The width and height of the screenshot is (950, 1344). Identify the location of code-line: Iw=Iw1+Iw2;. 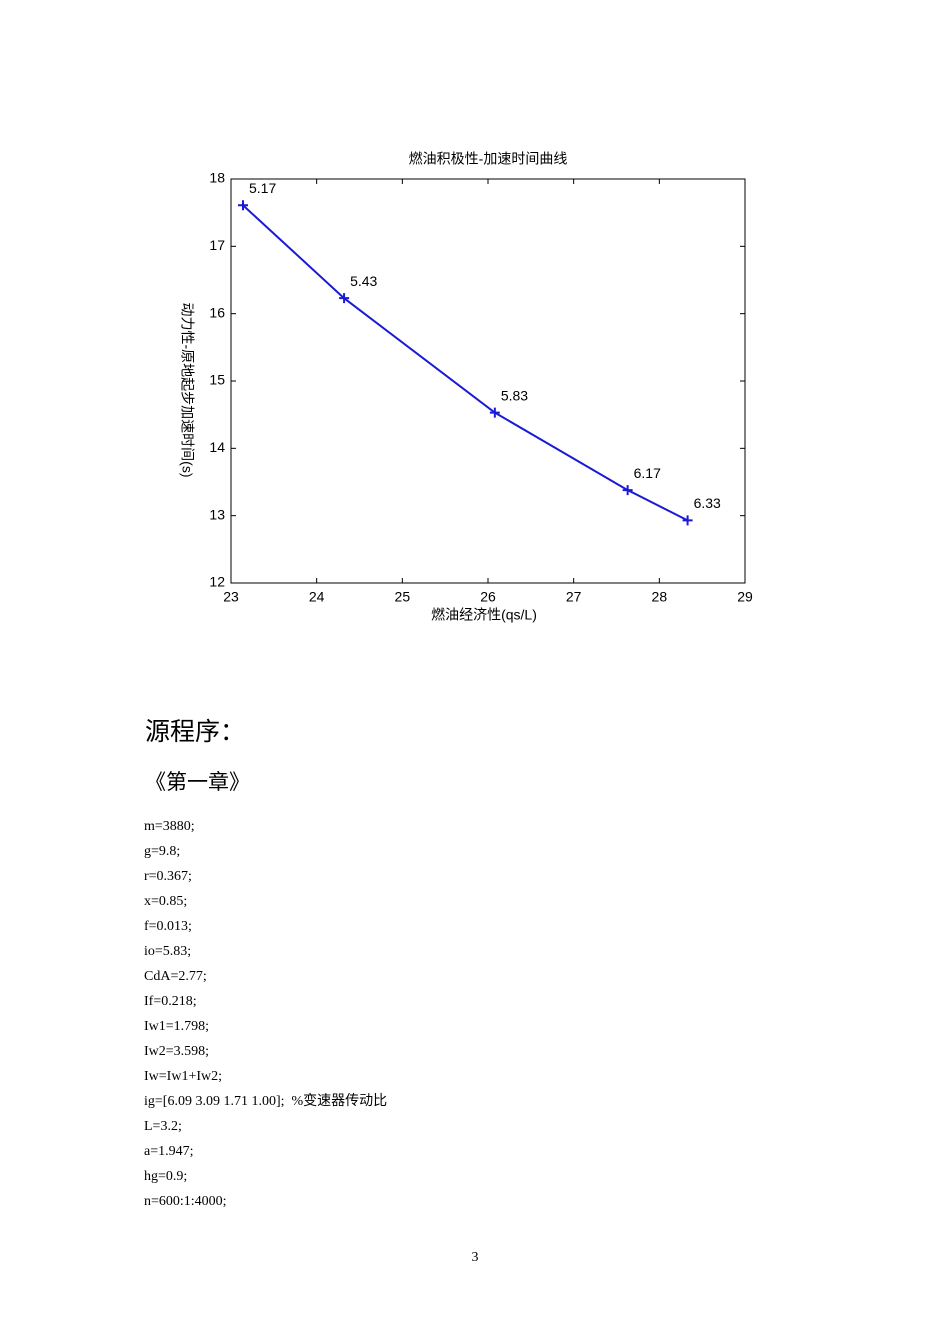
(183, 1076).